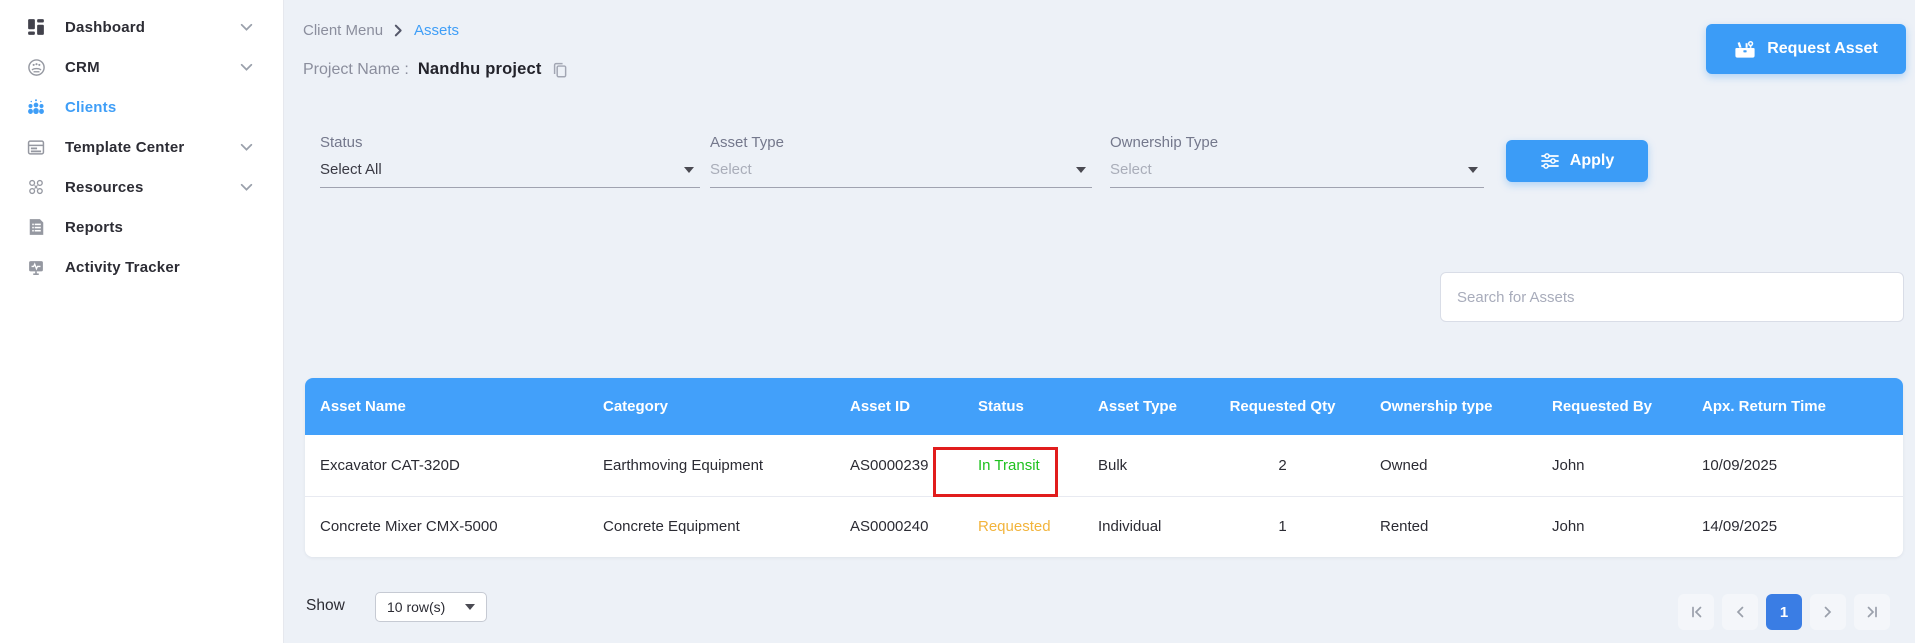 This screenshot has width=1915, height=643. I want to click on show-label: Show, so click(325, 605).